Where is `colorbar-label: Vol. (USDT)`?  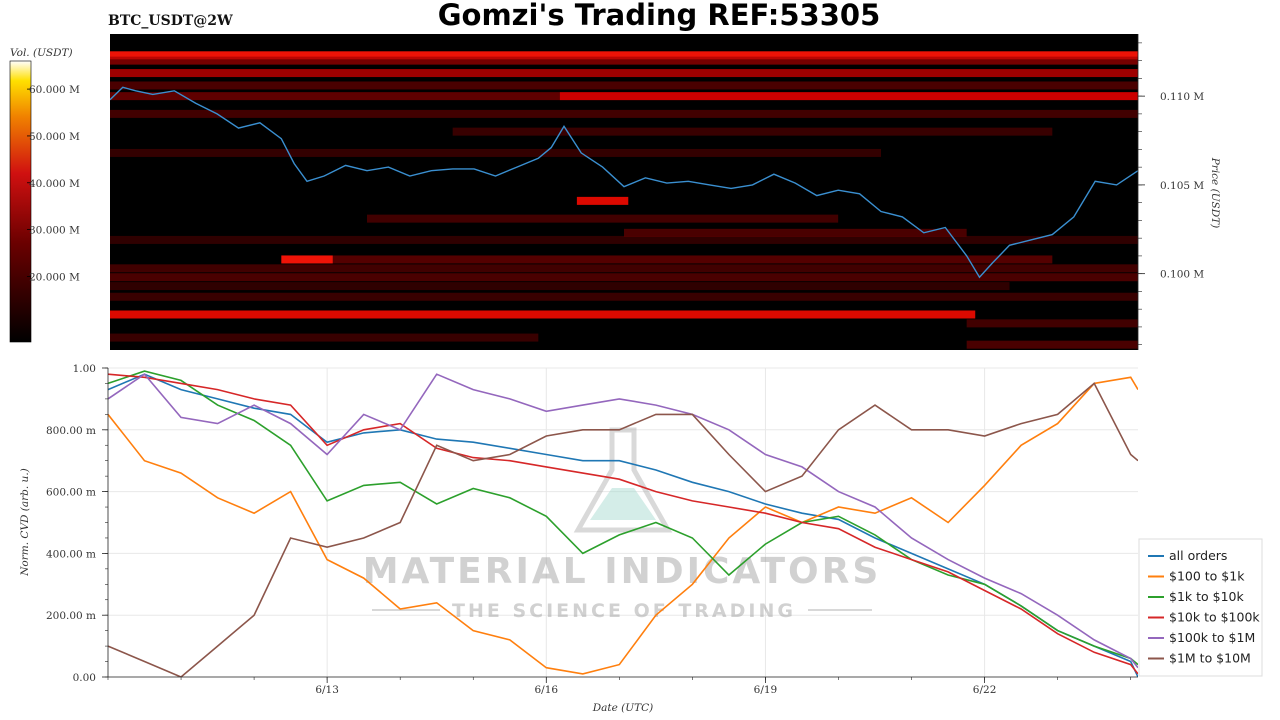
colorbar-label: Vol. (USDT) is located at coordinates (41, 53).